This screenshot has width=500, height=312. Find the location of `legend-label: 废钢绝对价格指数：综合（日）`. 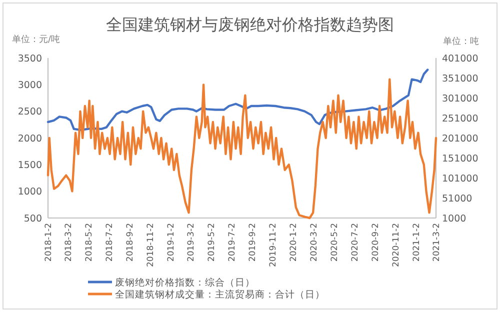

legend-label: 废钢绝对价格指数：综合（日） is located at coordinates (185, 282).